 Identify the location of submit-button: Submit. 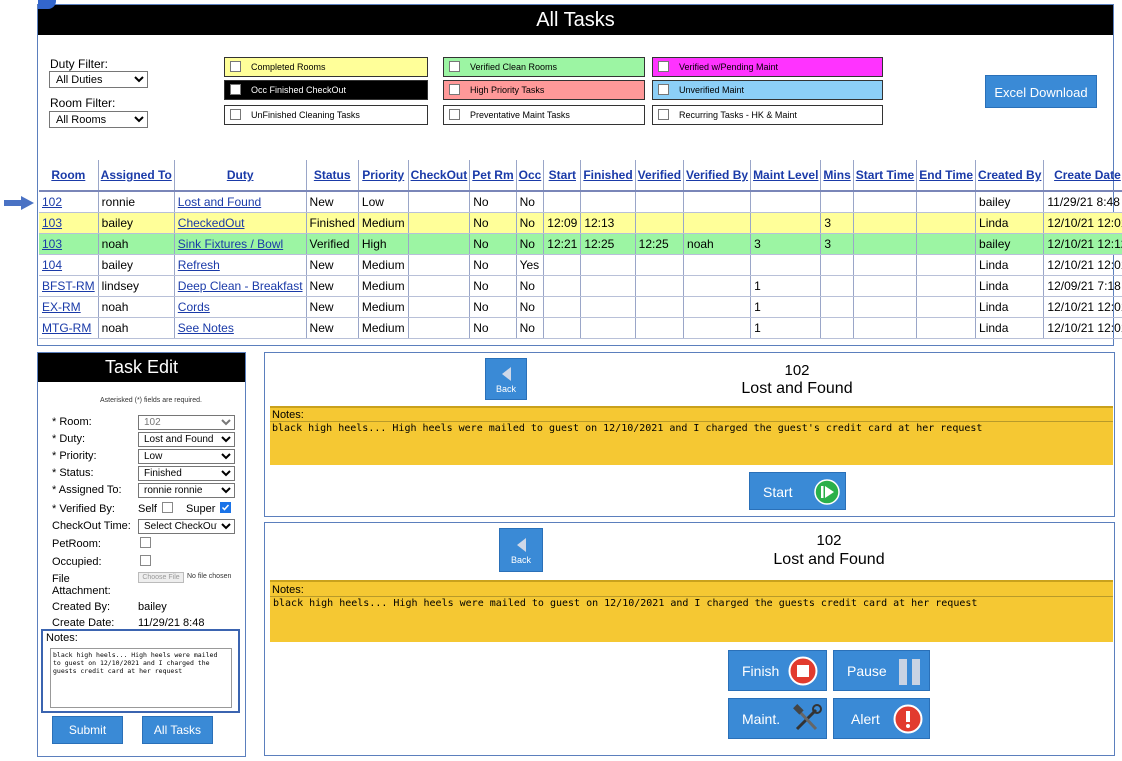
(87, 730).